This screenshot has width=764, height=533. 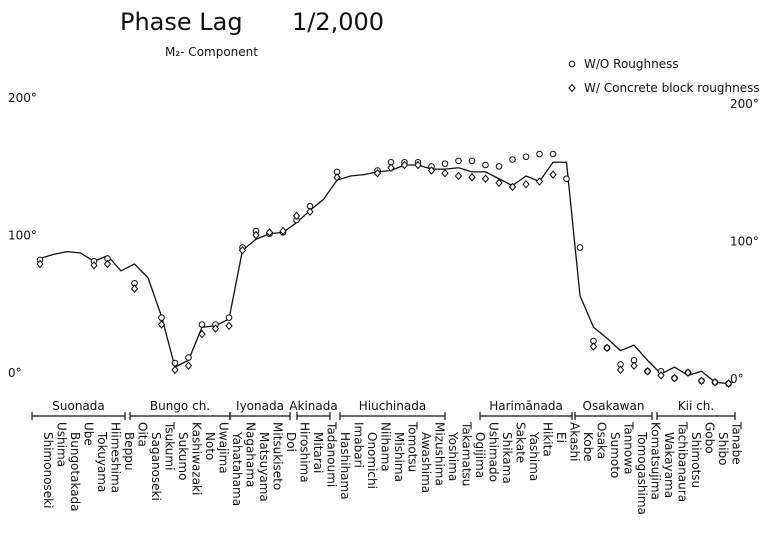 I want to click on y2-tick-label: 0°, so click(x=737, y=379).